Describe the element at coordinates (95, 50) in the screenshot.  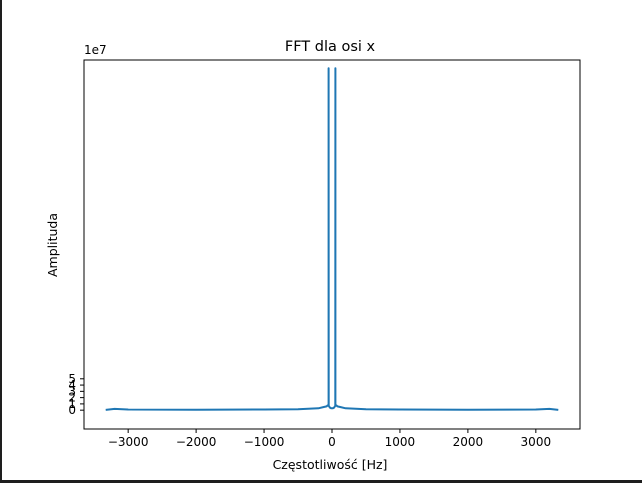
I see `y-offset-label: 1e7` at that location.